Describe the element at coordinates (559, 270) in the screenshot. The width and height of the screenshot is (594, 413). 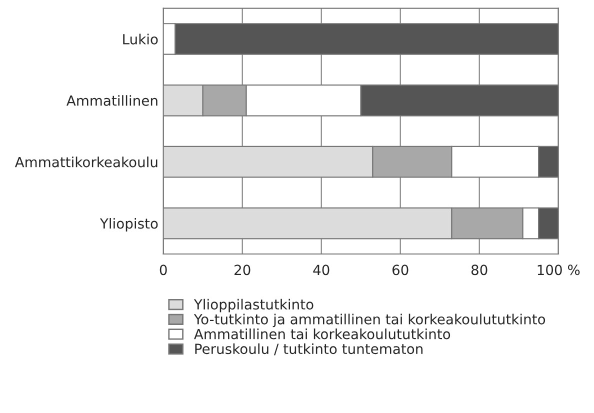
I see `x-tick-label: 100 %` at that location.